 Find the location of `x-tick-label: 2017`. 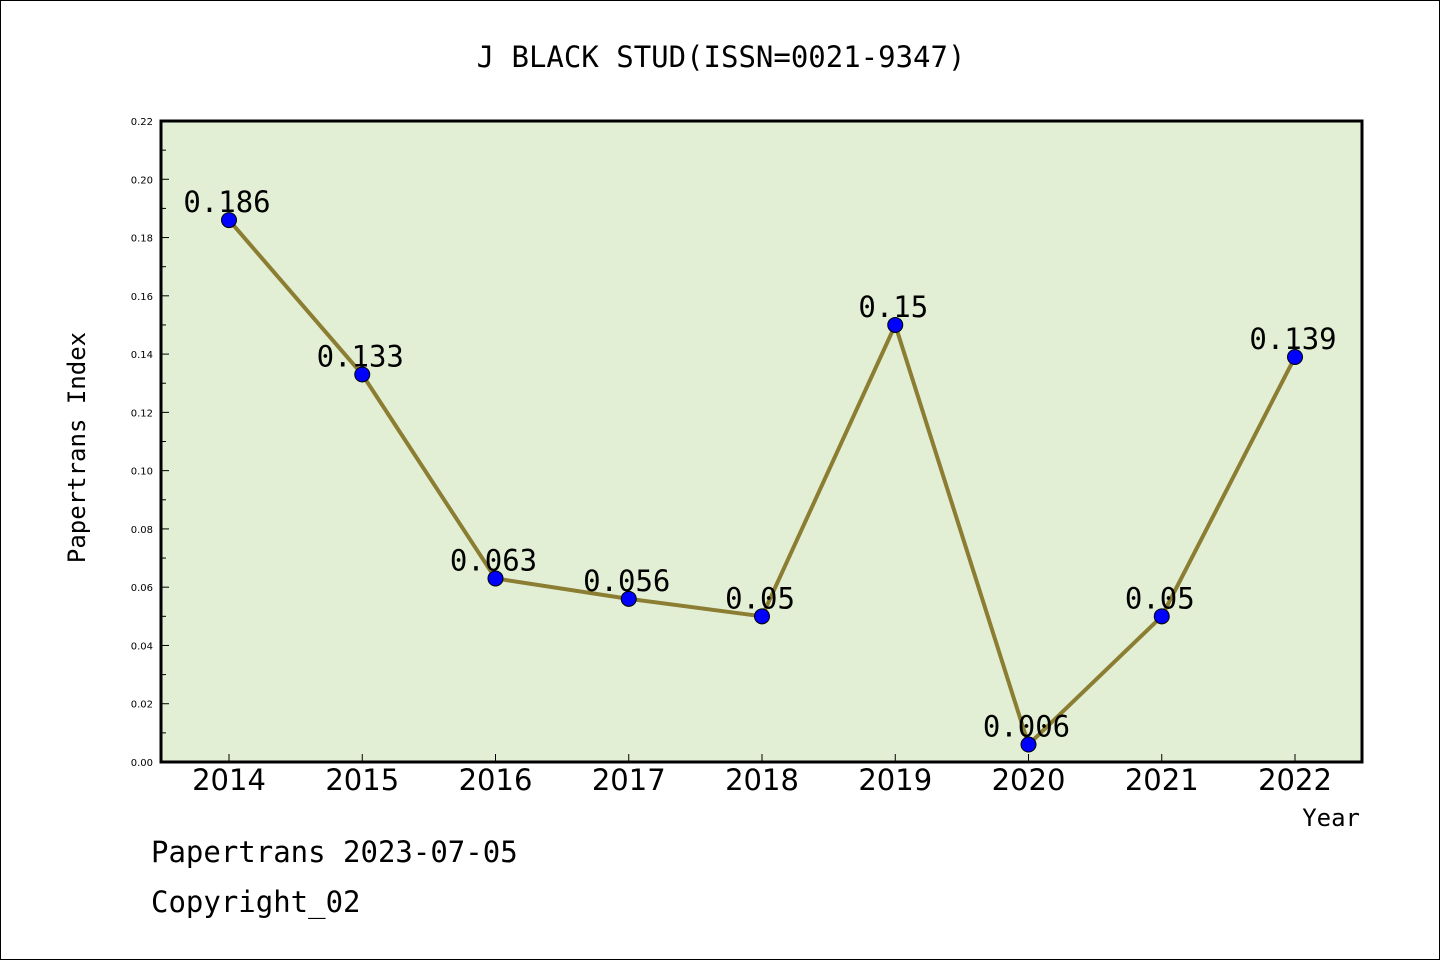

x-tick-label: 2017 is located at coordinates (629, 780).